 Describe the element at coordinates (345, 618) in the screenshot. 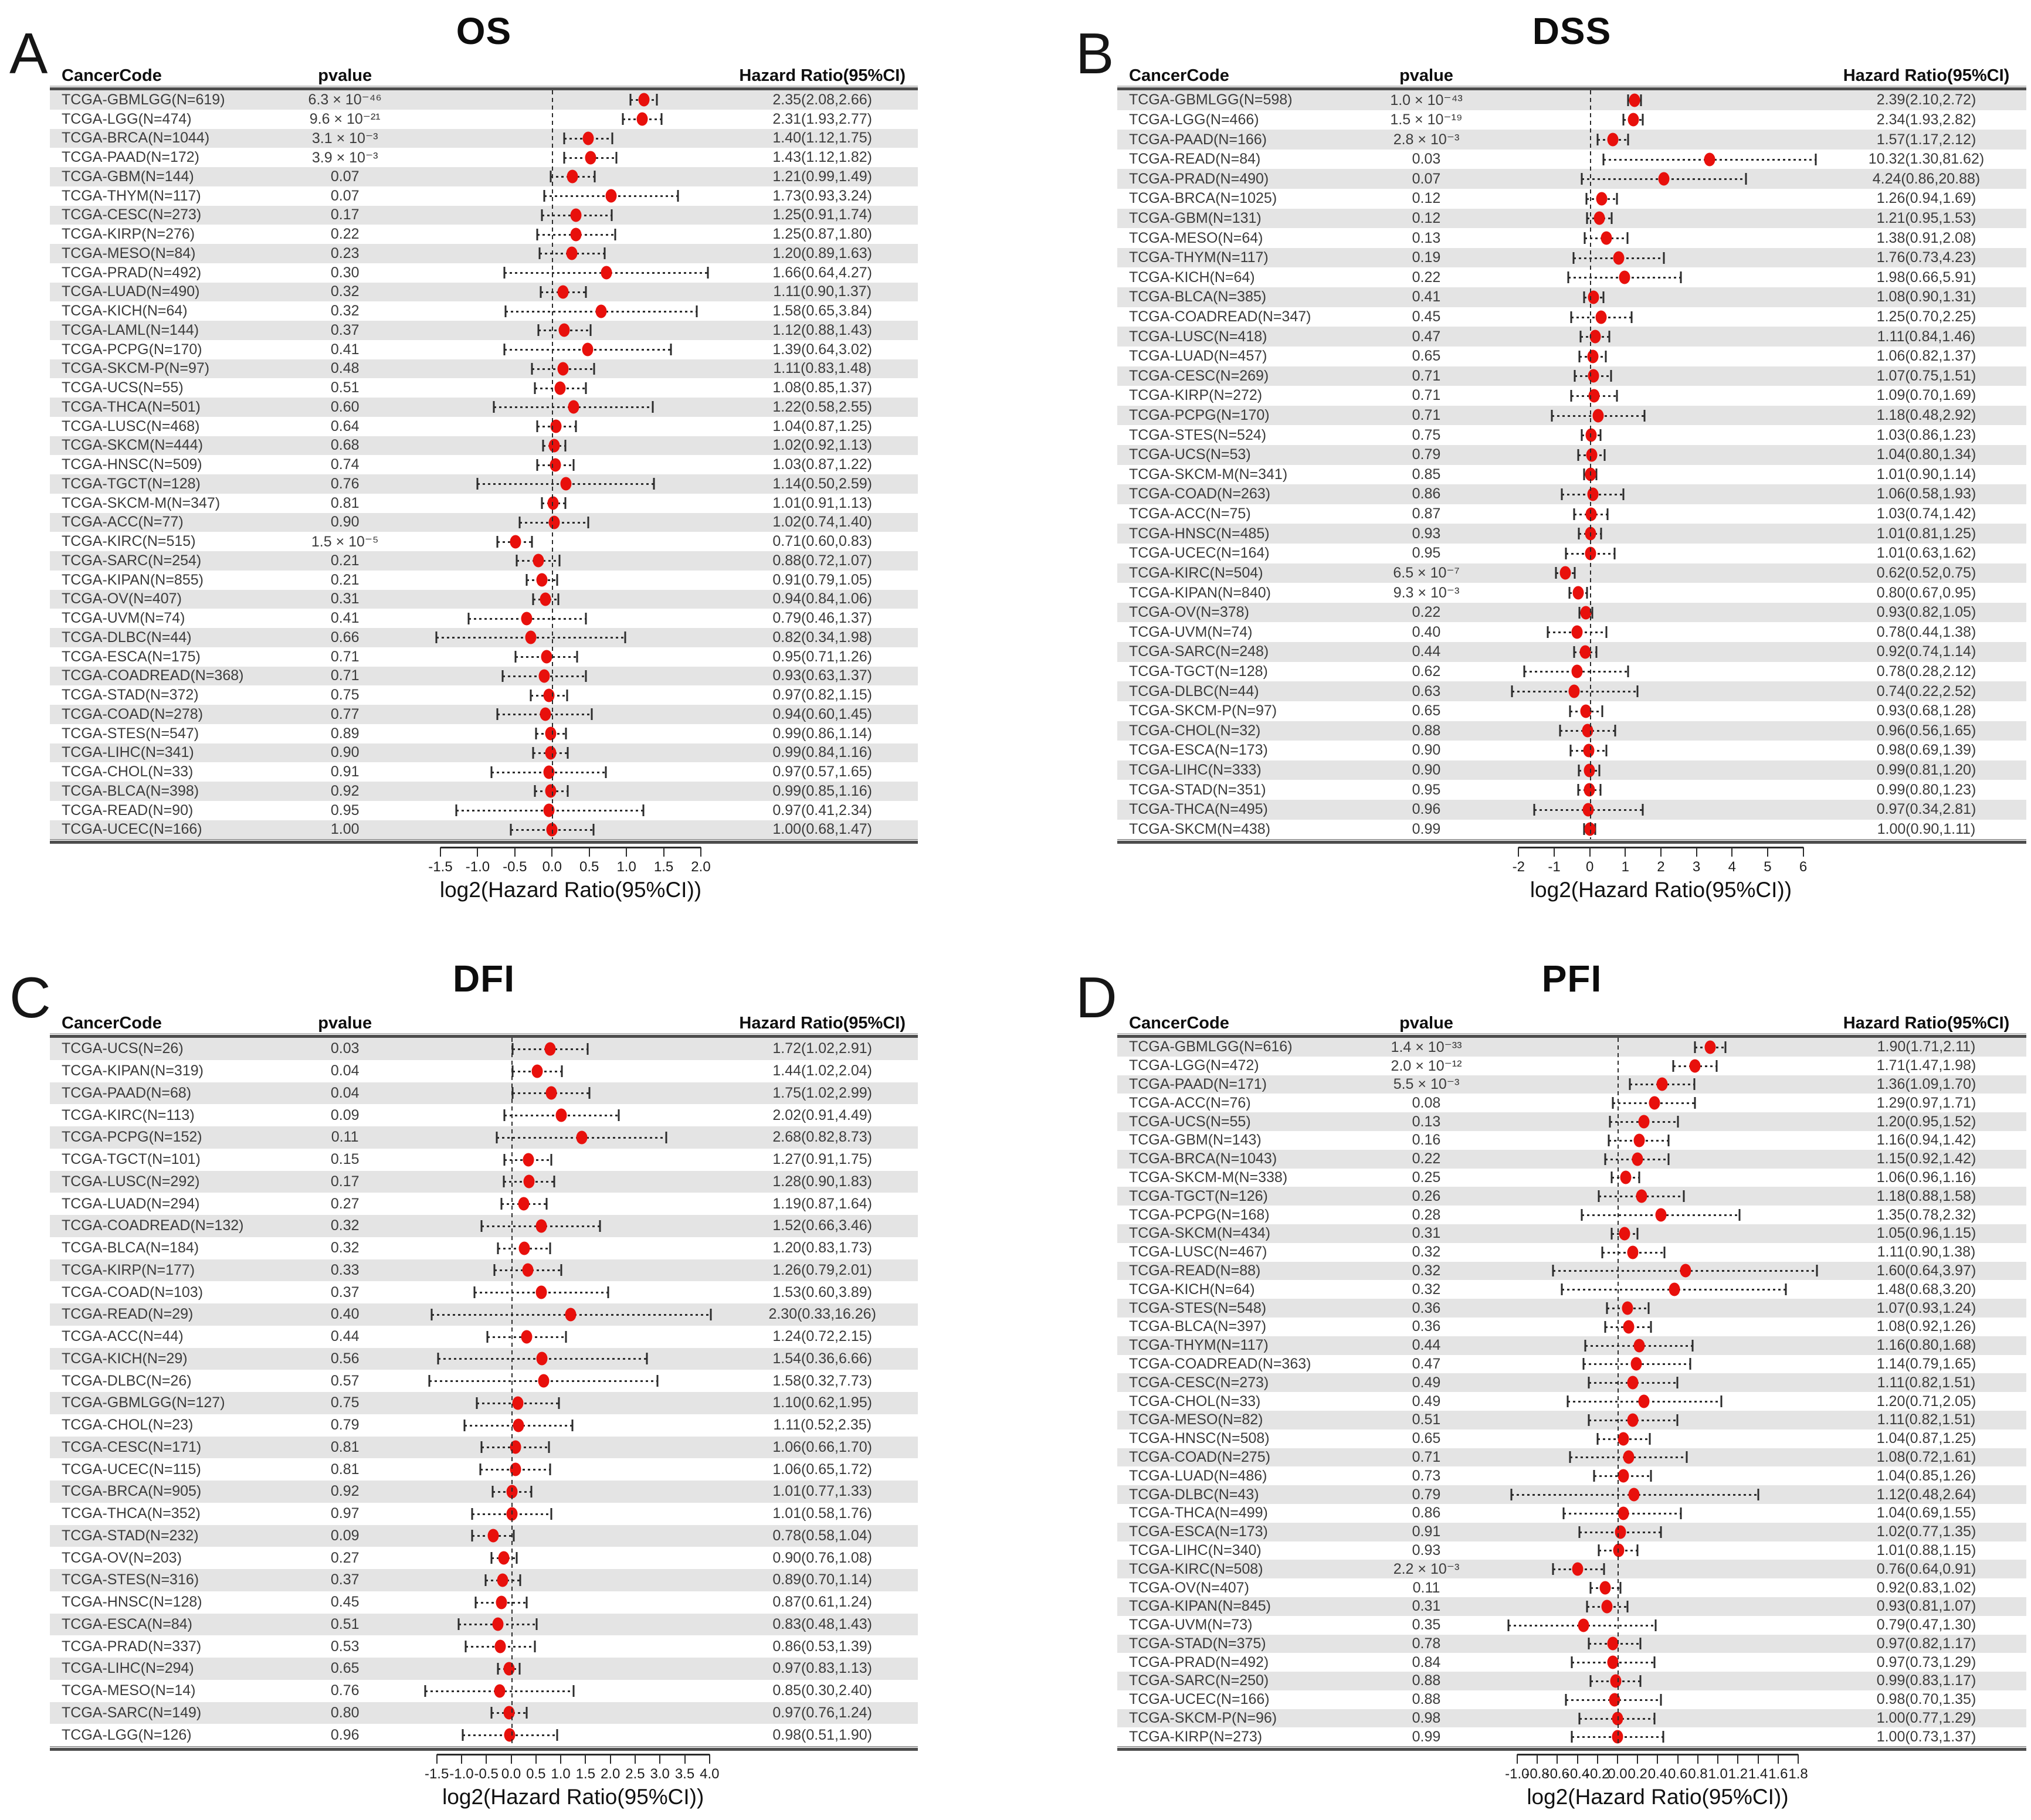

I see `pvalue-label: 0.41` at that location.